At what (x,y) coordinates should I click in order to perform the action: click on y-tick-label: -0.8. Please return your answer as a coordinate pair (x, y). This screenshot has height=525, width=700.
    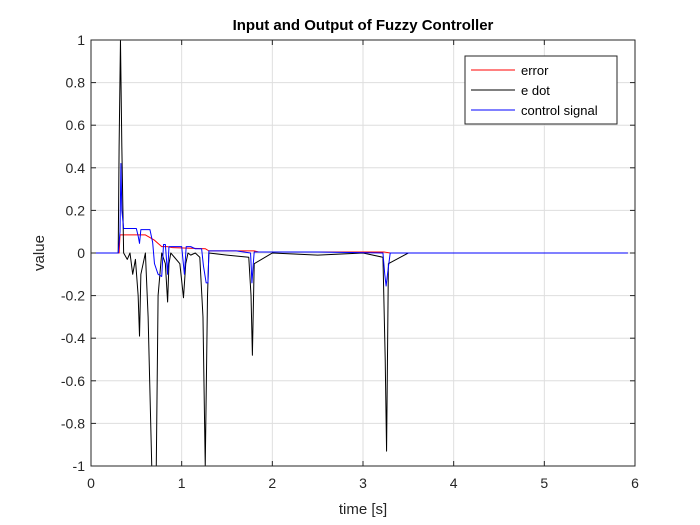
    Looking at the image, I should click on (73, 423).